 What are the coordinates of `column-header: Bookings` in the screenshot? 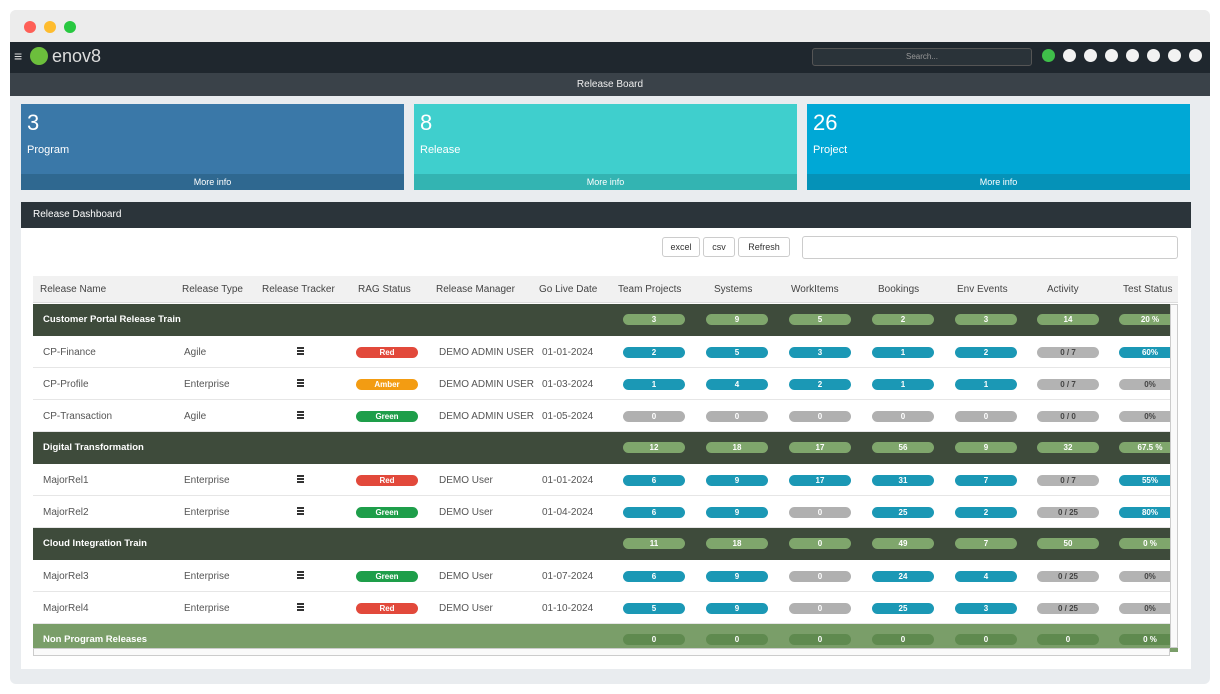 It's located at (899, 289).